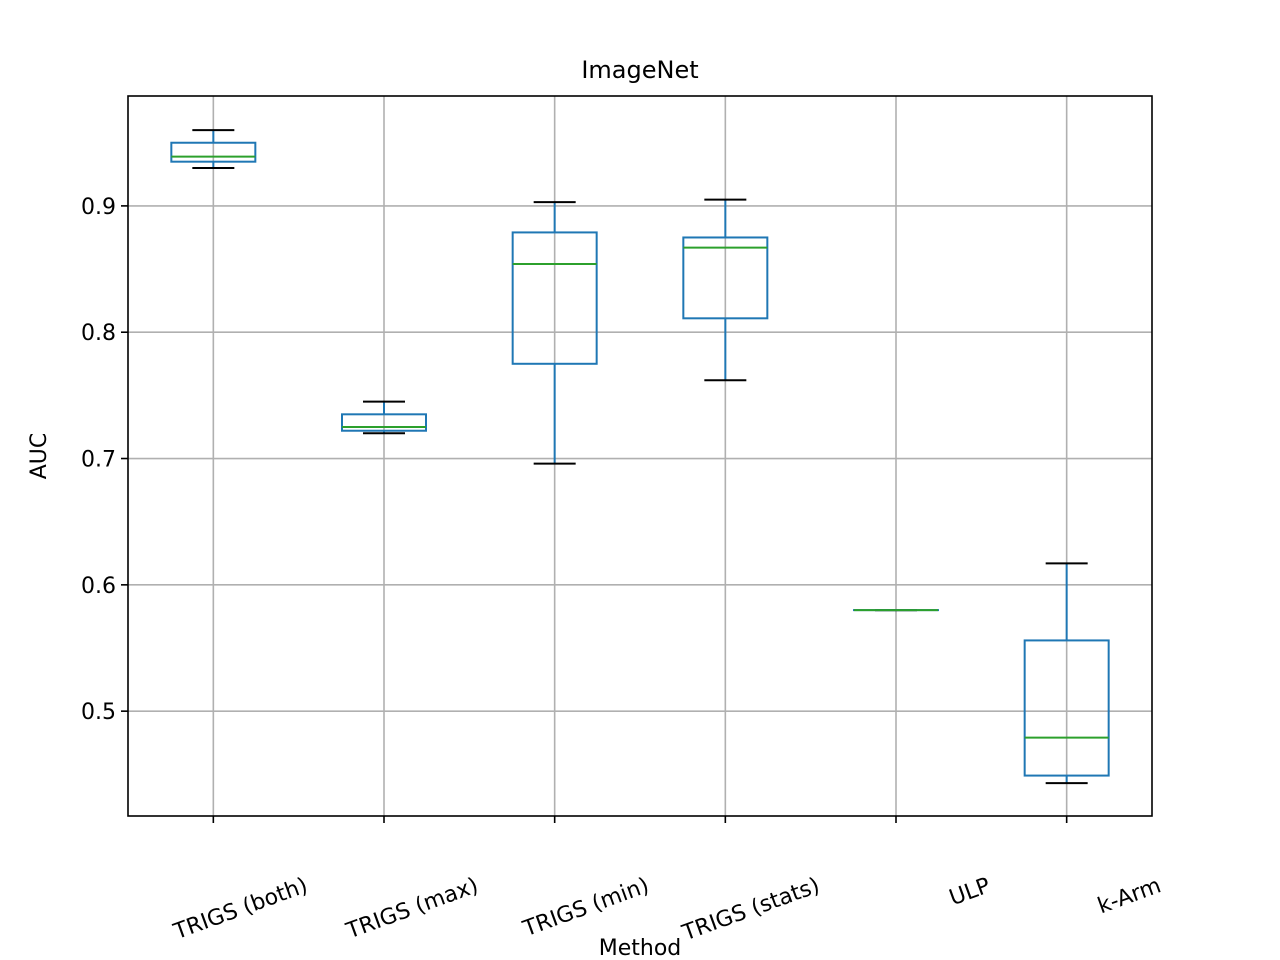  What do you see at coordinates (98, 207) in the screenshot?
I see `y-tick-label: 0.9` at bounding box center [98, 207].